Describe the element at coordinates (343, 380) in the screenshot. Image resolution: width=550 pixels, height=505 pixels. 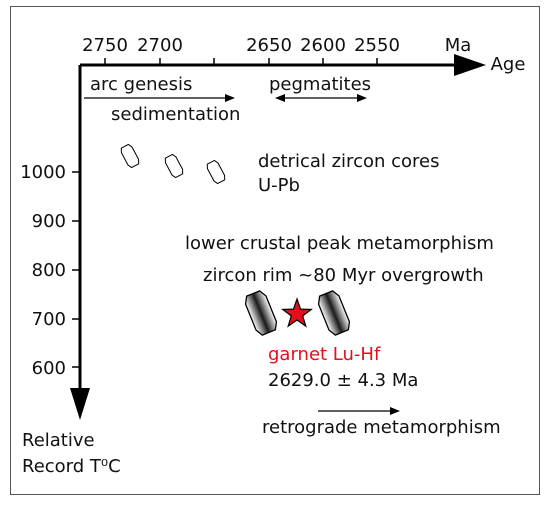
I see `garnet-age-label: 2629.0 ± 4.3 Ma` at that location.